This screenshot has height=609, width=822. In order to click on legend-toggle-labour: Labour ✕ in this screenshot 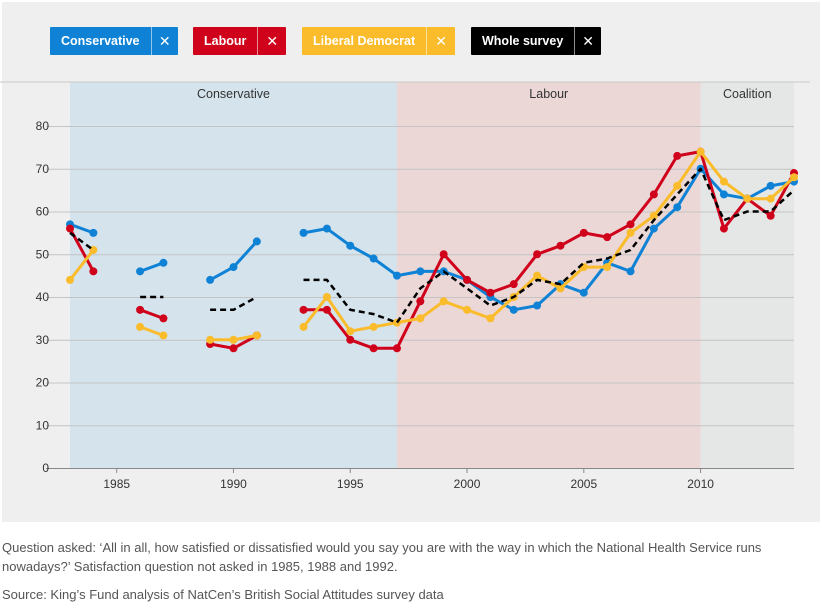, I will do `click(239, 41)`.